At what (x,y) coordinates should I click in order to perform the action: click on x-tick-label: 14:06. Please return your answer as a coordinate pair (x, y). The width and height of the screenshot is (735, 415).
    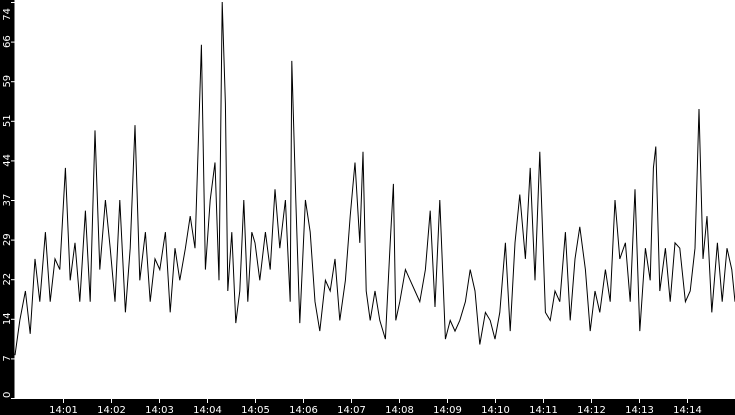
    Looking at the image, I should click on (303, 410).